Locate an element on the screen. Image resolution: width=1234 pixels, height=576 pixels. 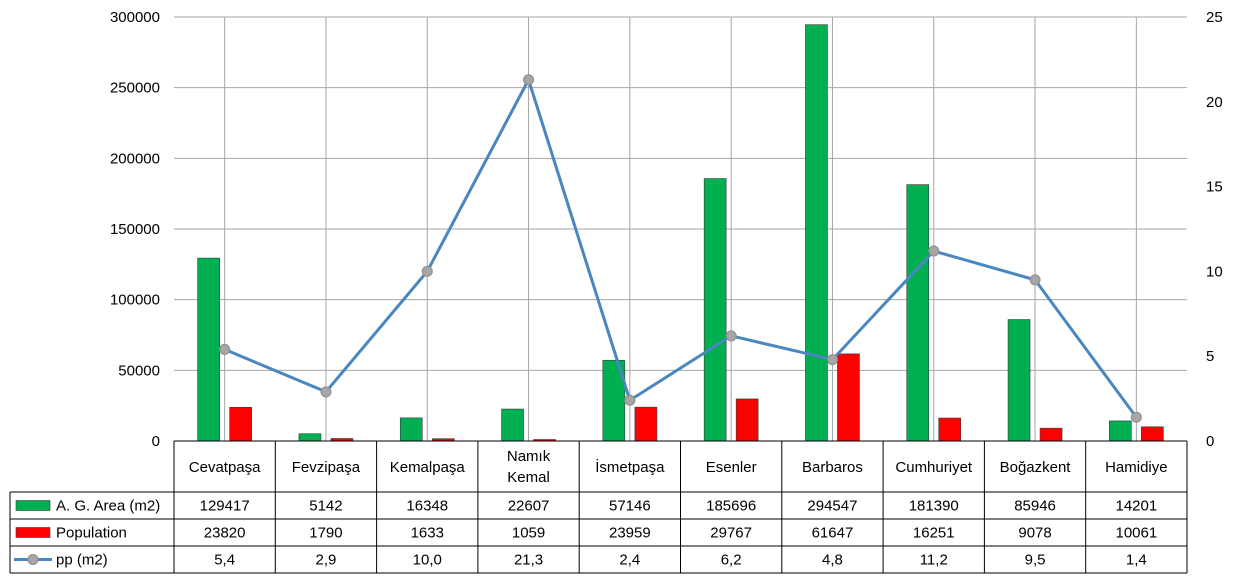
legend-label: Population is located at coordinates (91, 533).